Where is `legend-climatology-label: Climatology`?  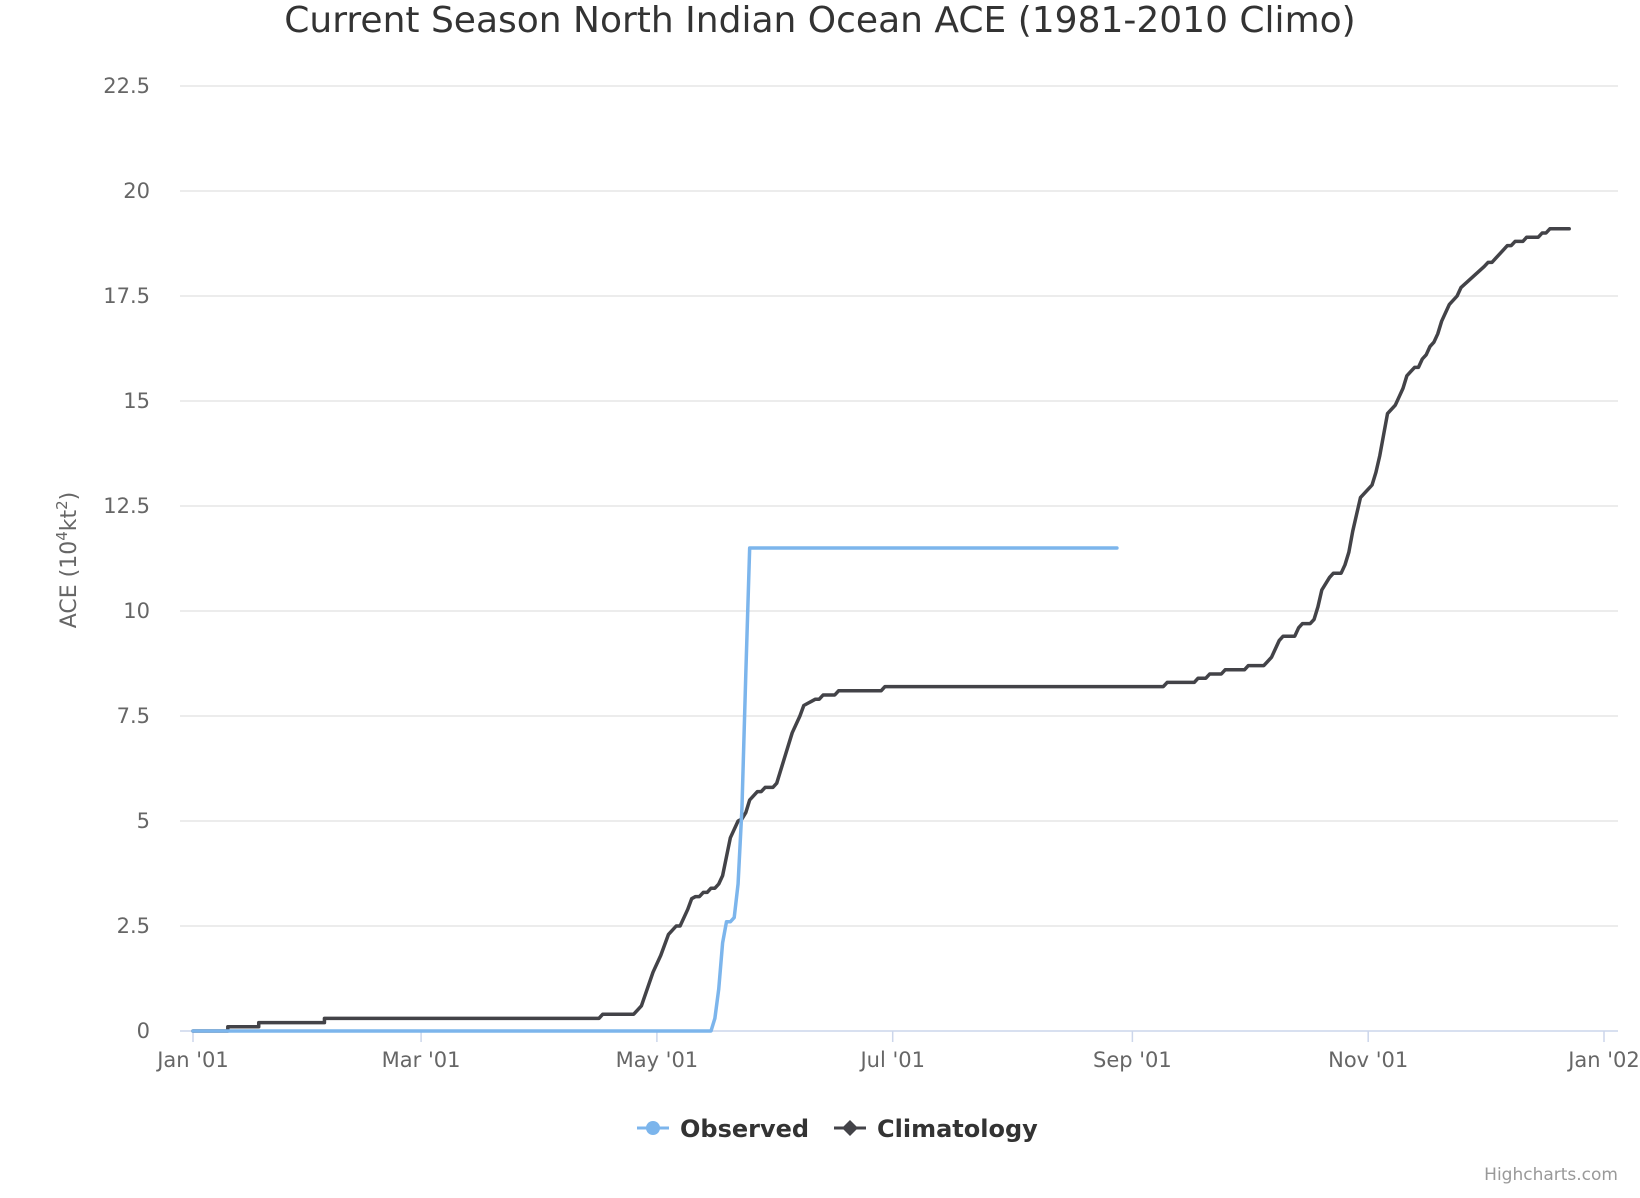 legend-climatology-label: Climatology is located at coordinates (957, 1129).